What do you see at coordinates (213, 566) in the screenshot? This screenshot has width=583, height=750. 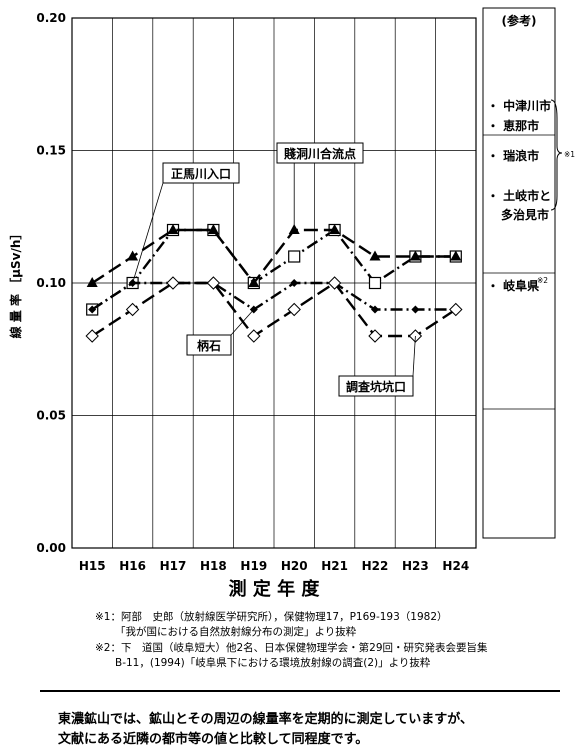 I see `x-tick-label: H18` at bounding box center [213, 566].